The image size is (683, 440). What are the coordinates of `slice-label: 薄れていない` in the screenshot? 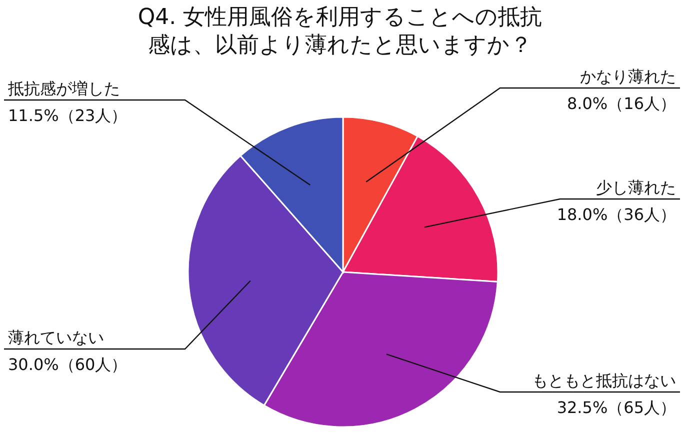 It's located at (56, 337).